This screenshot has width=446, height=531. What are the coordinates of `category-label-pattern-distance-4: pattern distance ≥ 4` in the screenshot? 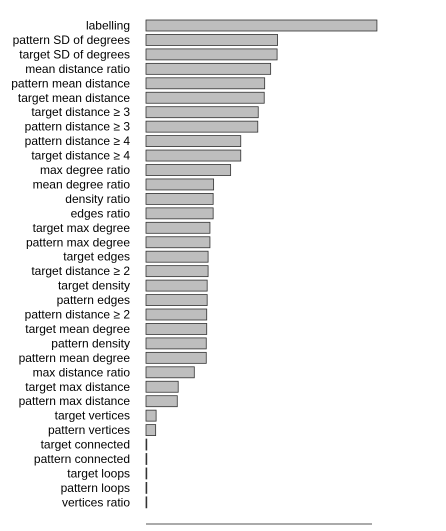 It's located at (78, 141).